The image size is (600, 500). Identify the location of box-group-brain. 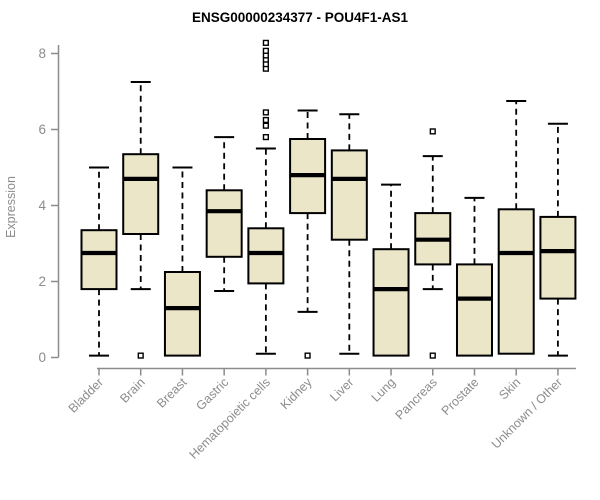
(141, 220).